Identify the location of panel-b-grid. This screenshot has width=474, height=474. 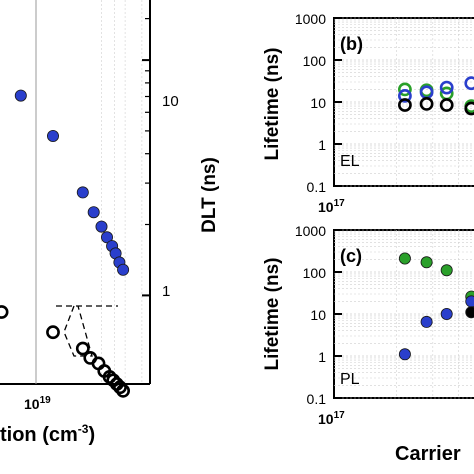
(404, 102).